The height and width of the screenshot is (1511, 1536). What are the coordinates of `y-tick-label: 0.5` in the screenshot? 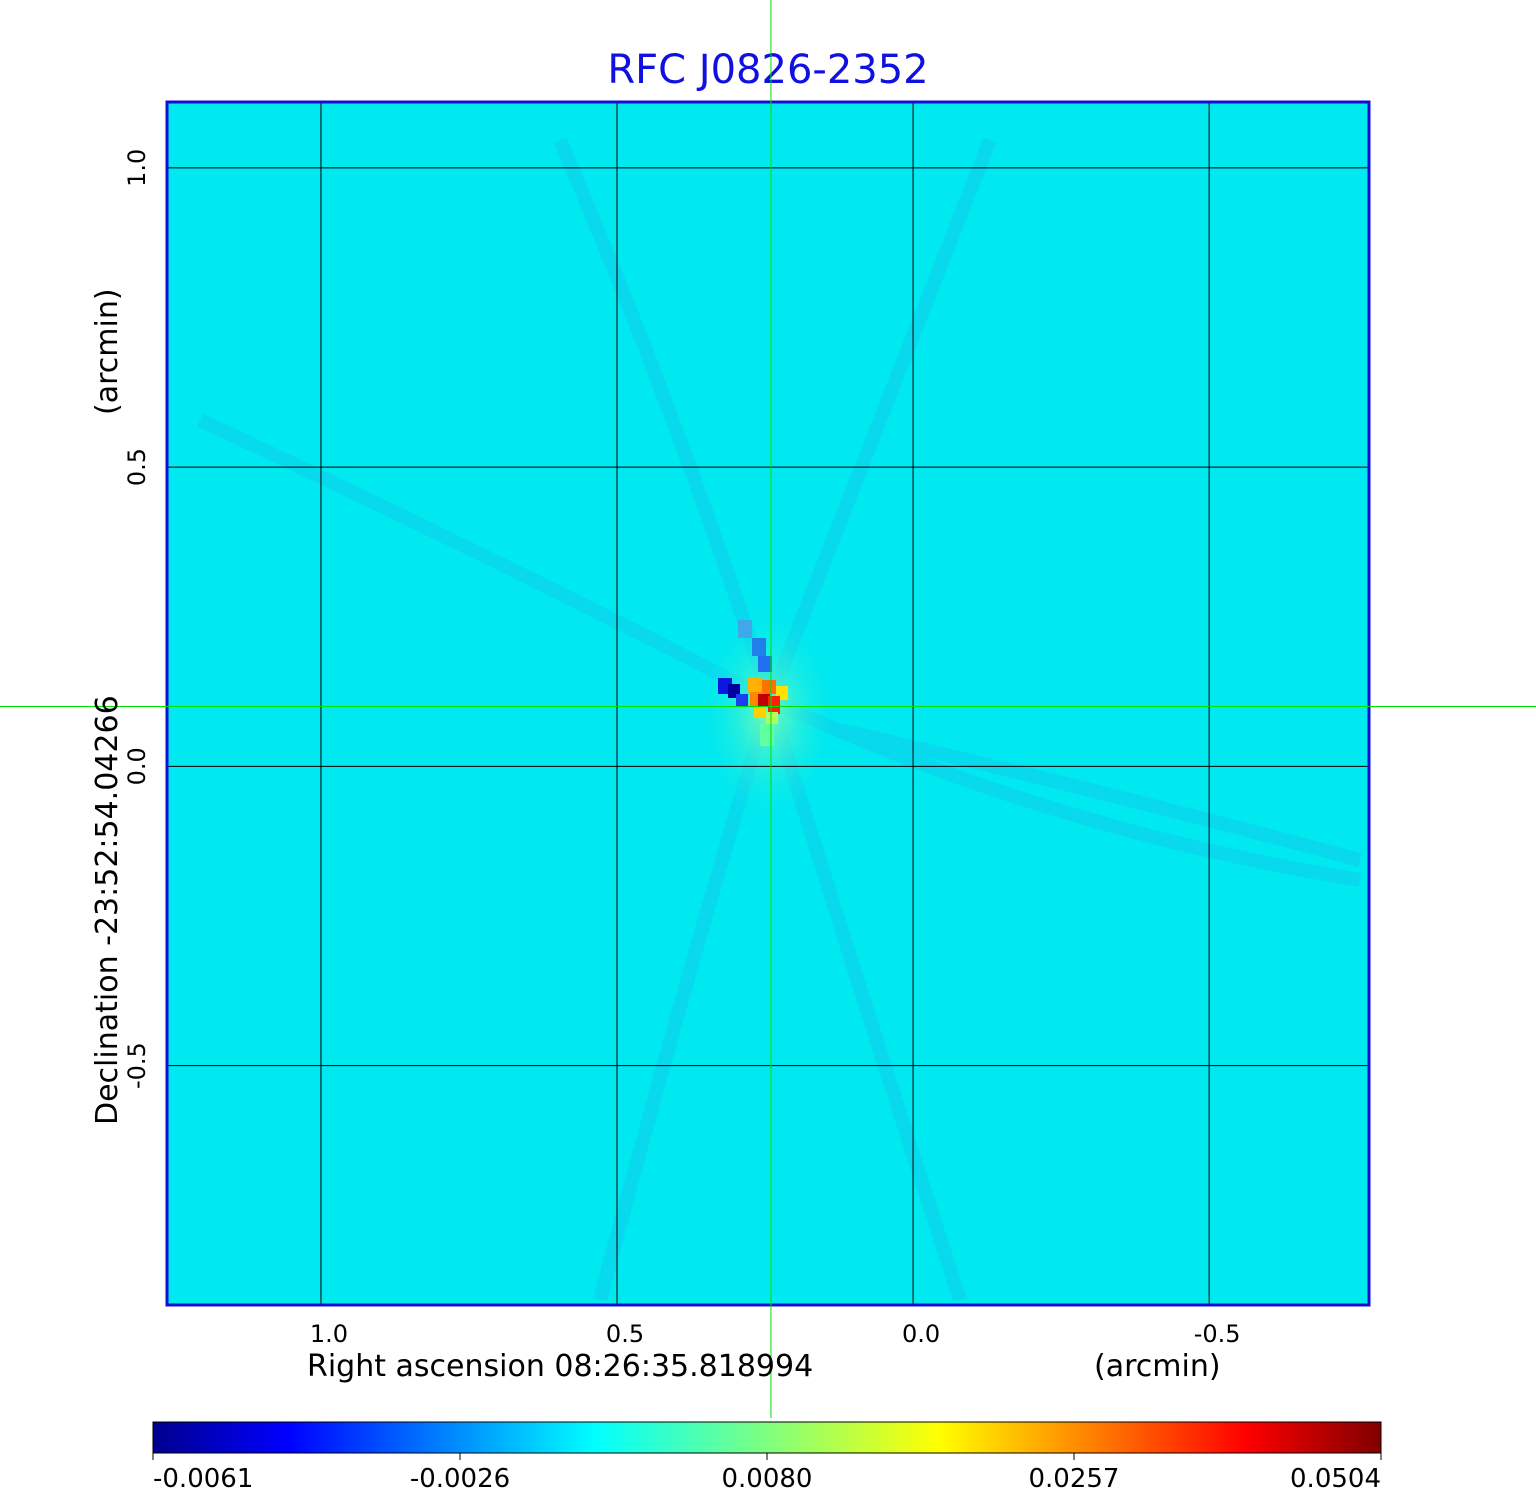 It's located at (137, 467).